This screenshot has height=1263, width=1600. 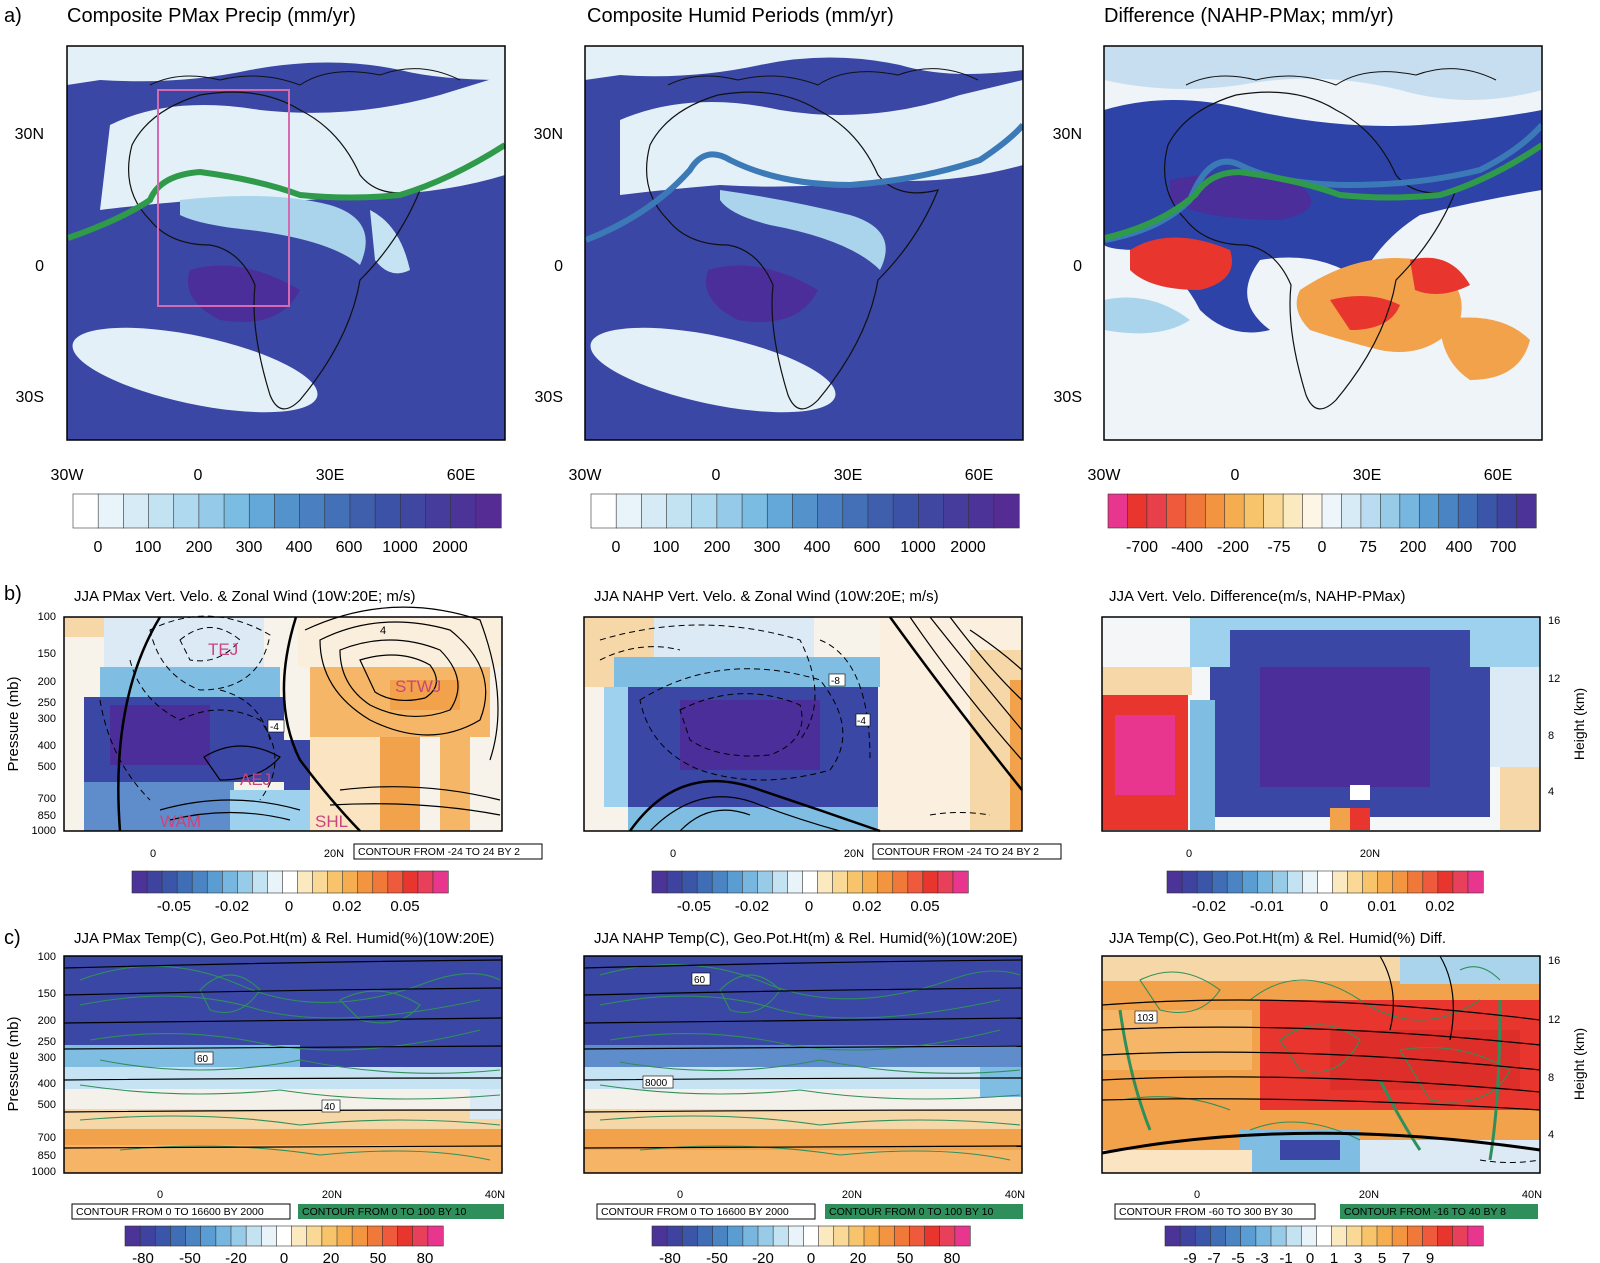 What do you see at coordinates (861, 721) in the screenshot?
I see `contour-label: -4` at bounding box center [861, 721].